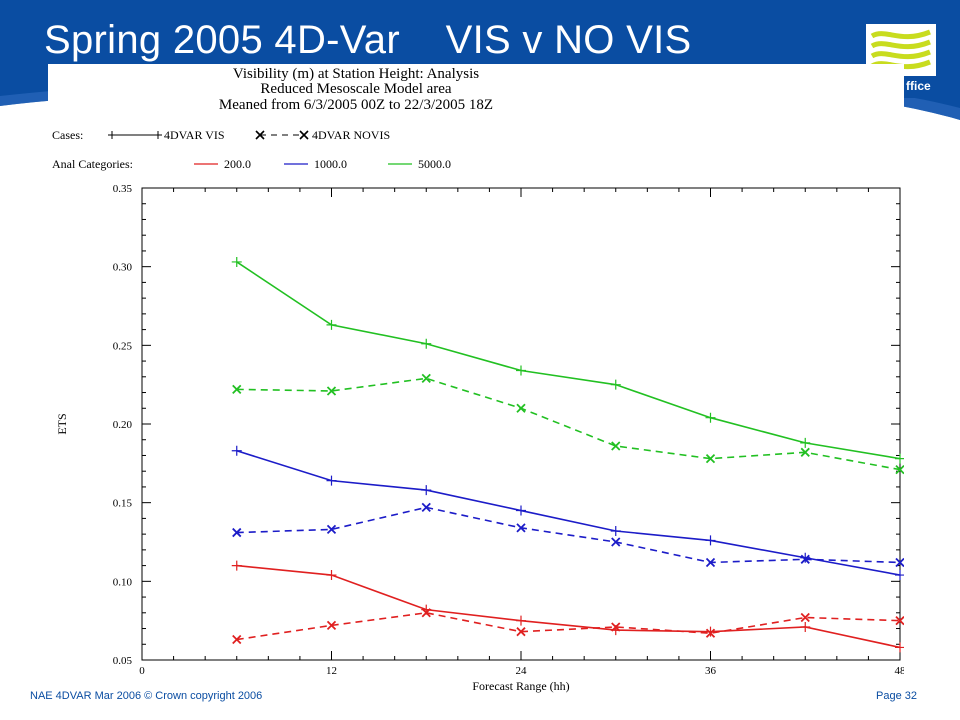 The height and width of the screenshot is (720, 960). I want to click on legend-cat-200-label: 200.0, so click(237, 164).